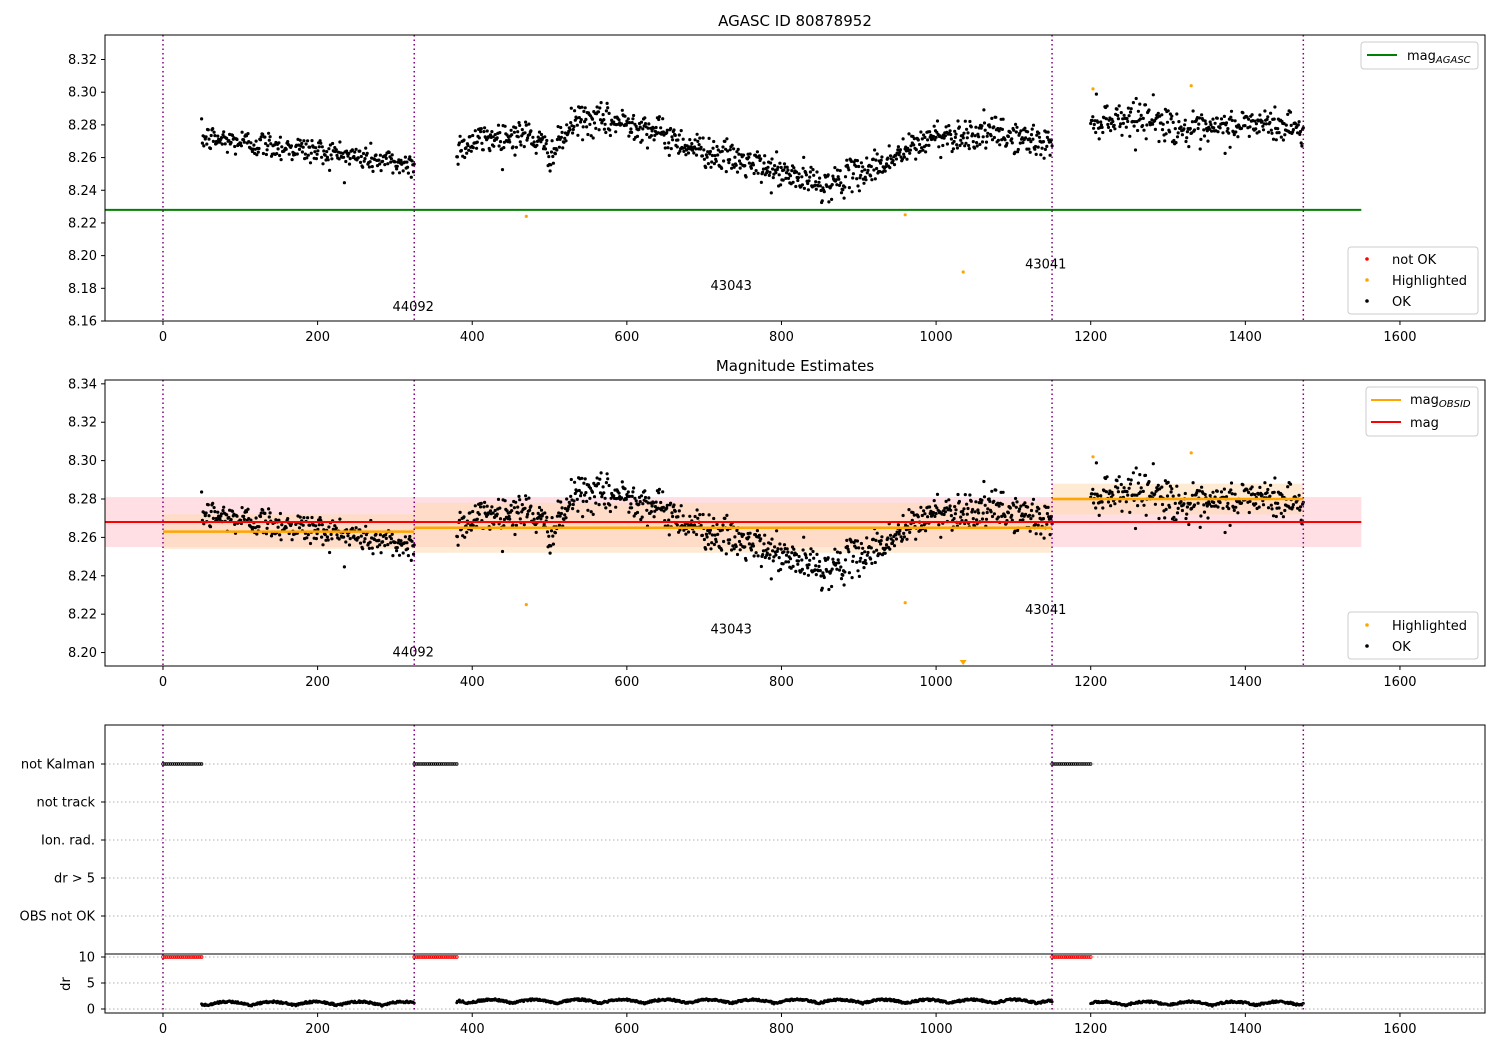 The width and height of the screenshot is (1500, 1050). I want to click on x-tick-label: 1200, so click(1090, 1029).